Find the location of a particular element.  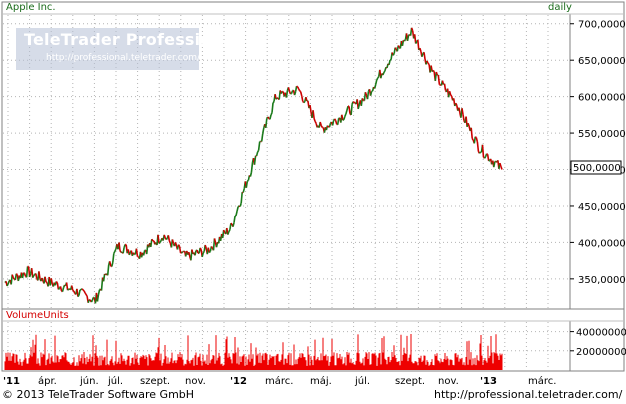

footer-copyright: © 2013 TeleTrader Software GmbH is located at coordinates (98, 394).